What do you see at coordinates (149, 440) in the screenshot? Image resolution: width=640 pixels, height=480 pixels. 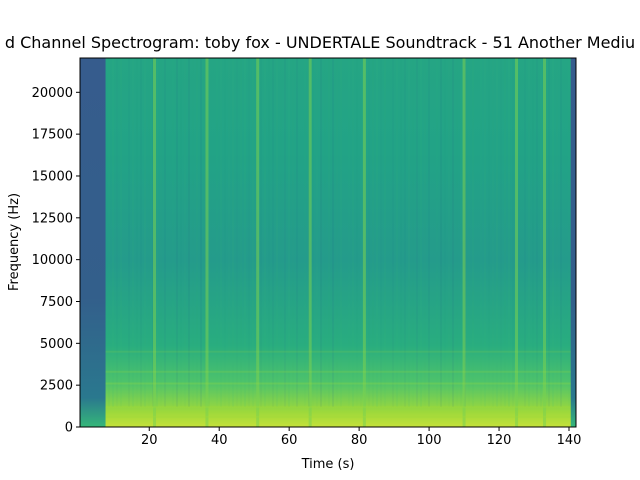 I see `x-tick-label: 20` at bounding box center [149, 440].